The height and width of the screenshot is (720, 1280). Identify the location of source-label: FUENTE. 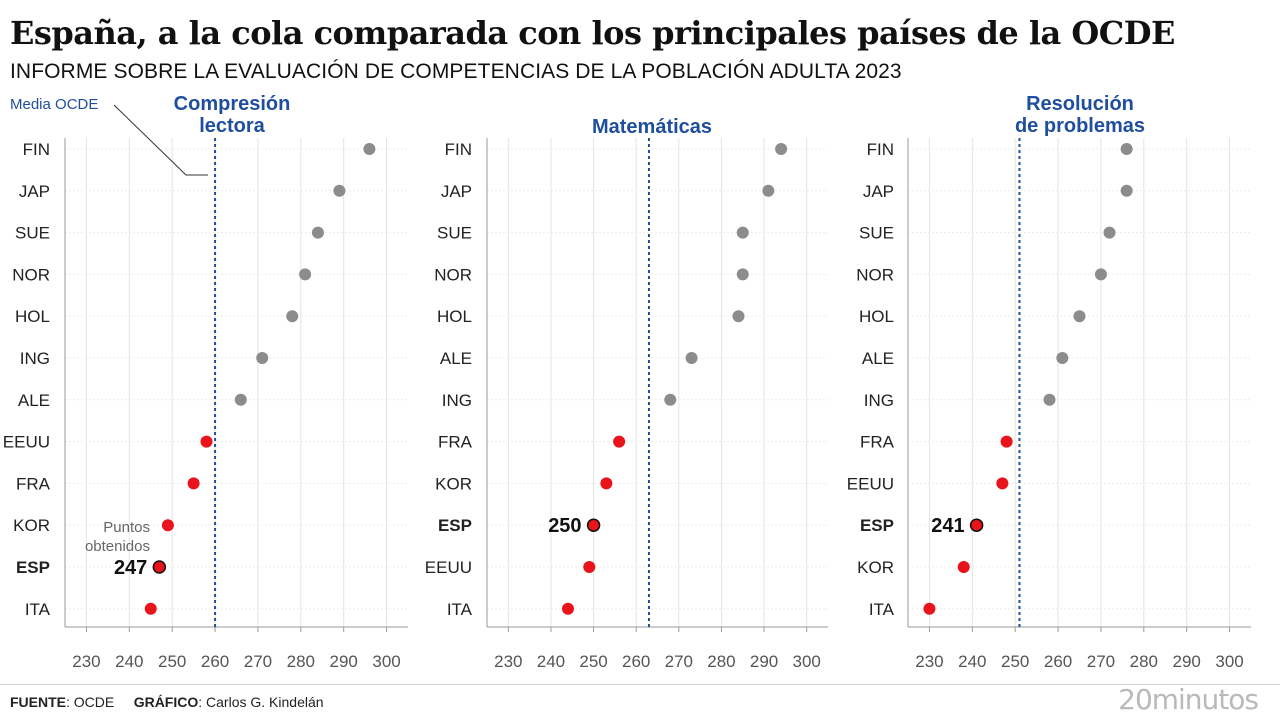
(38, 702).